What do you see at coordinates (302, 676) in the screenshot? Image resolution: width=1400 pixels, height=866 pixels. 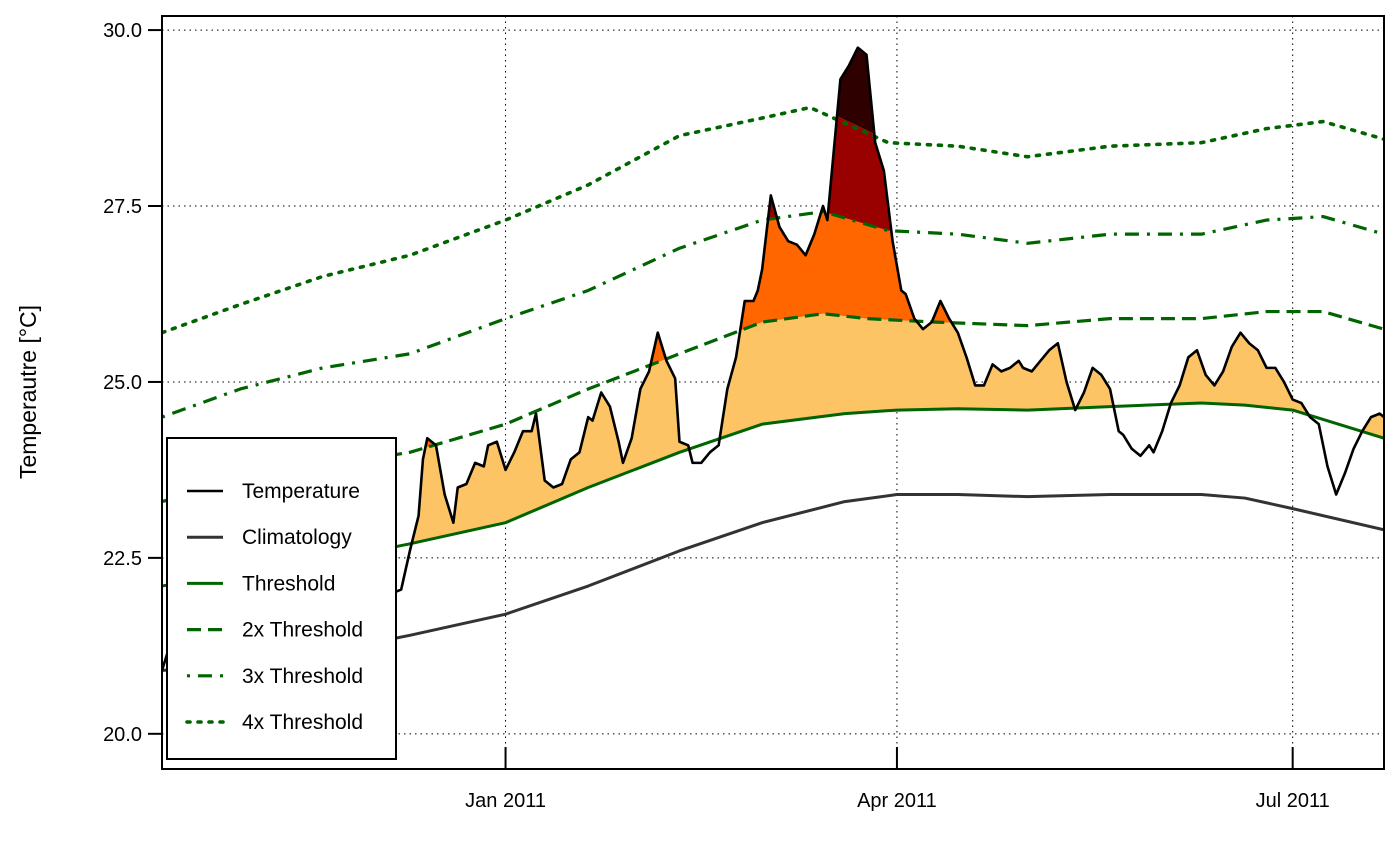 I see `legend-label: 3x Threshold` at bounding box center [302, 676].